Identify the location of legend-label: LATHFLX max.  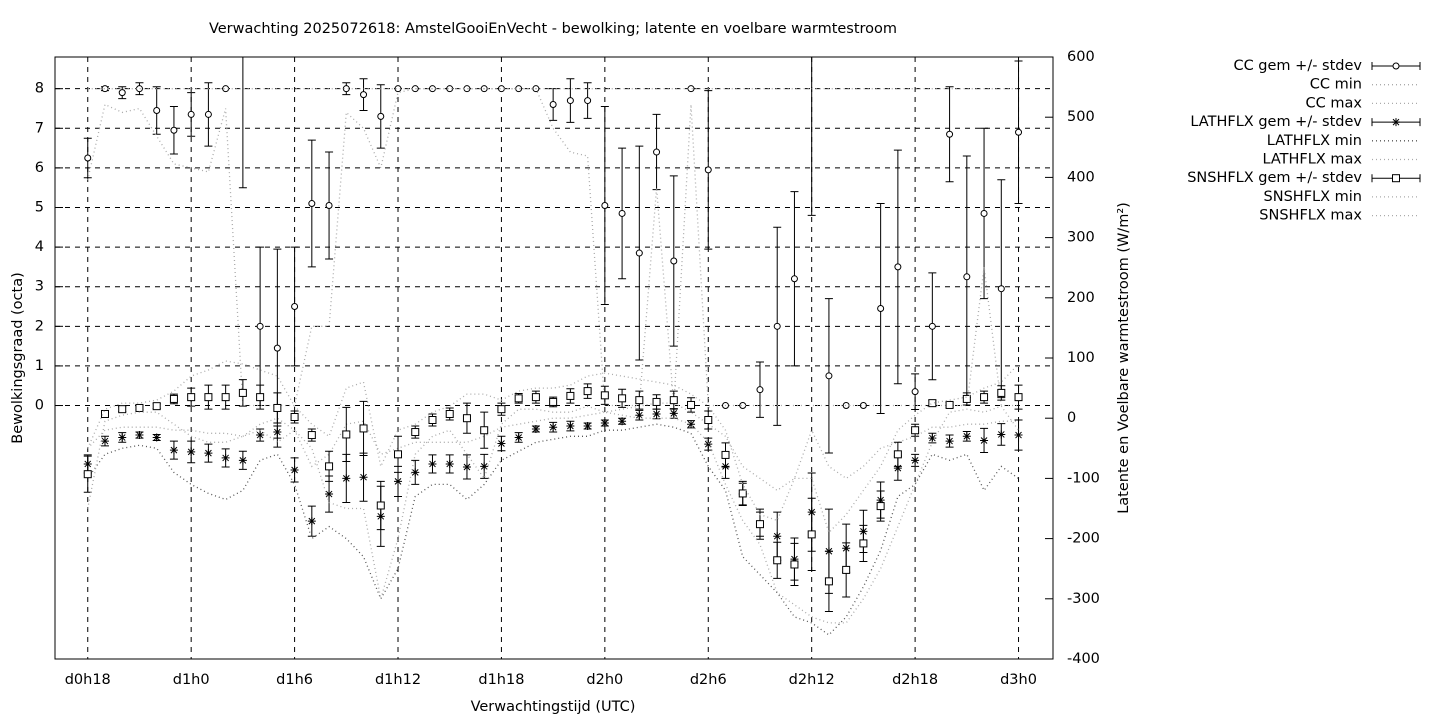
(1312, 160).